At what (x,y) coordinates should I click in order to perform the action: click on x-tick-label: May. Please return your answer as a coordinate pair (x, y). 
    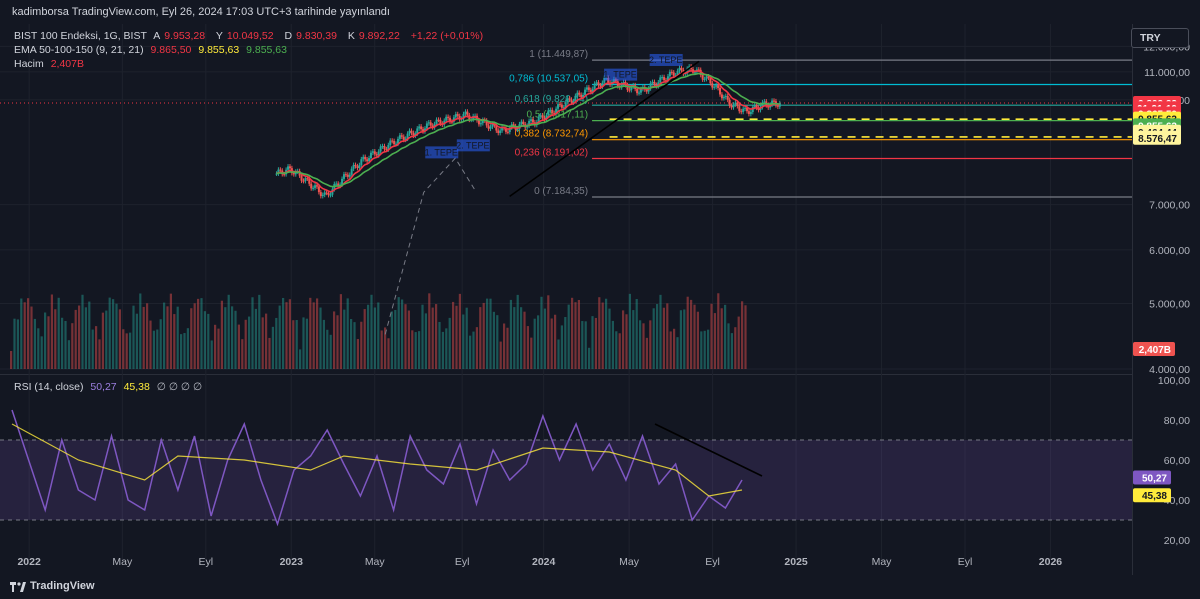
    Looking at the image, I should click on (122, 562).